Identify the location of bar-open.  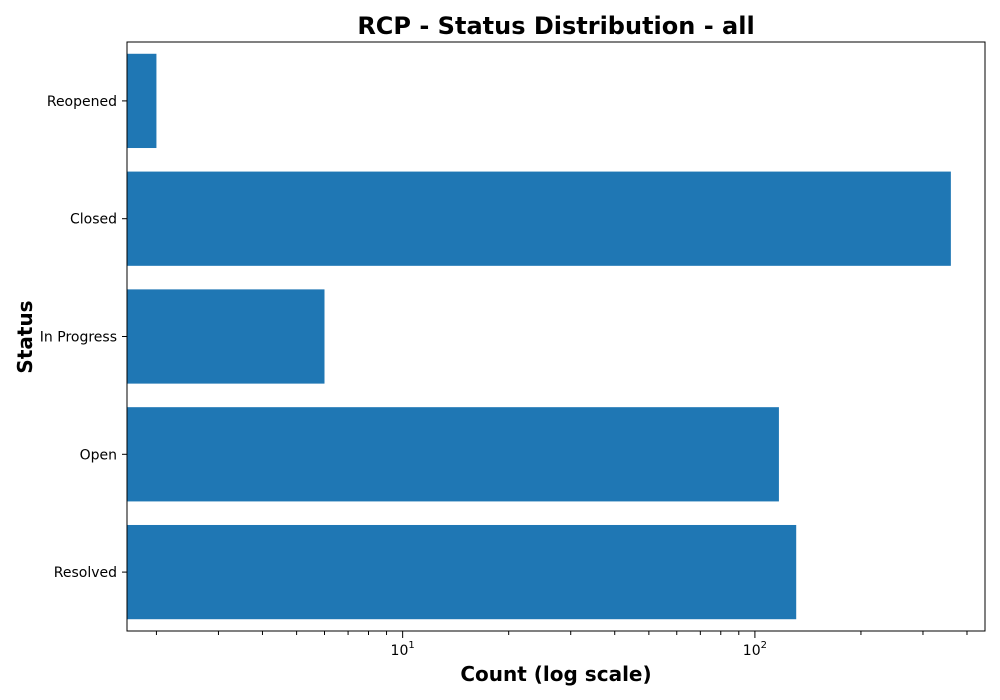
(453, 454).